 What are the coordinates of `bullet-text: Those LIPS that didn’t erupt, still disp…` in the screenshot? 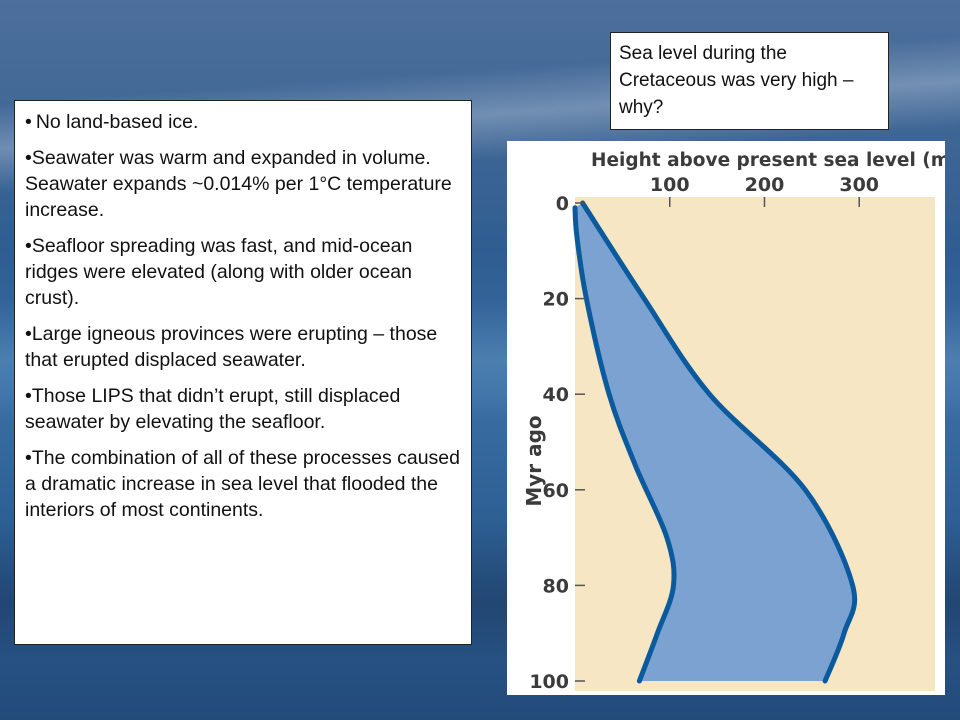 It's located at (213, 409).